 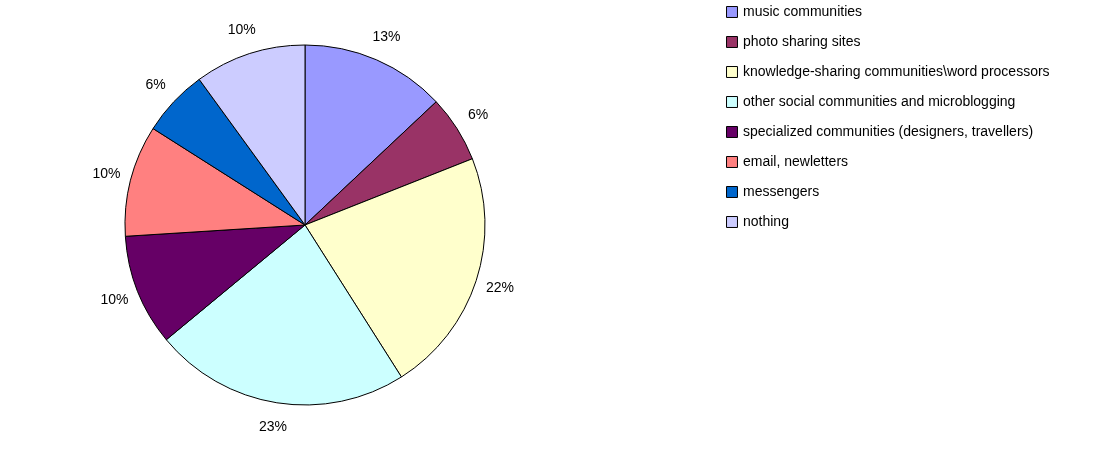 What do you see at coordinates (888, 131) in the screenshot?
I see `legend-label: specialized communities (designers, travellers)` at bounding box center [888, 131].